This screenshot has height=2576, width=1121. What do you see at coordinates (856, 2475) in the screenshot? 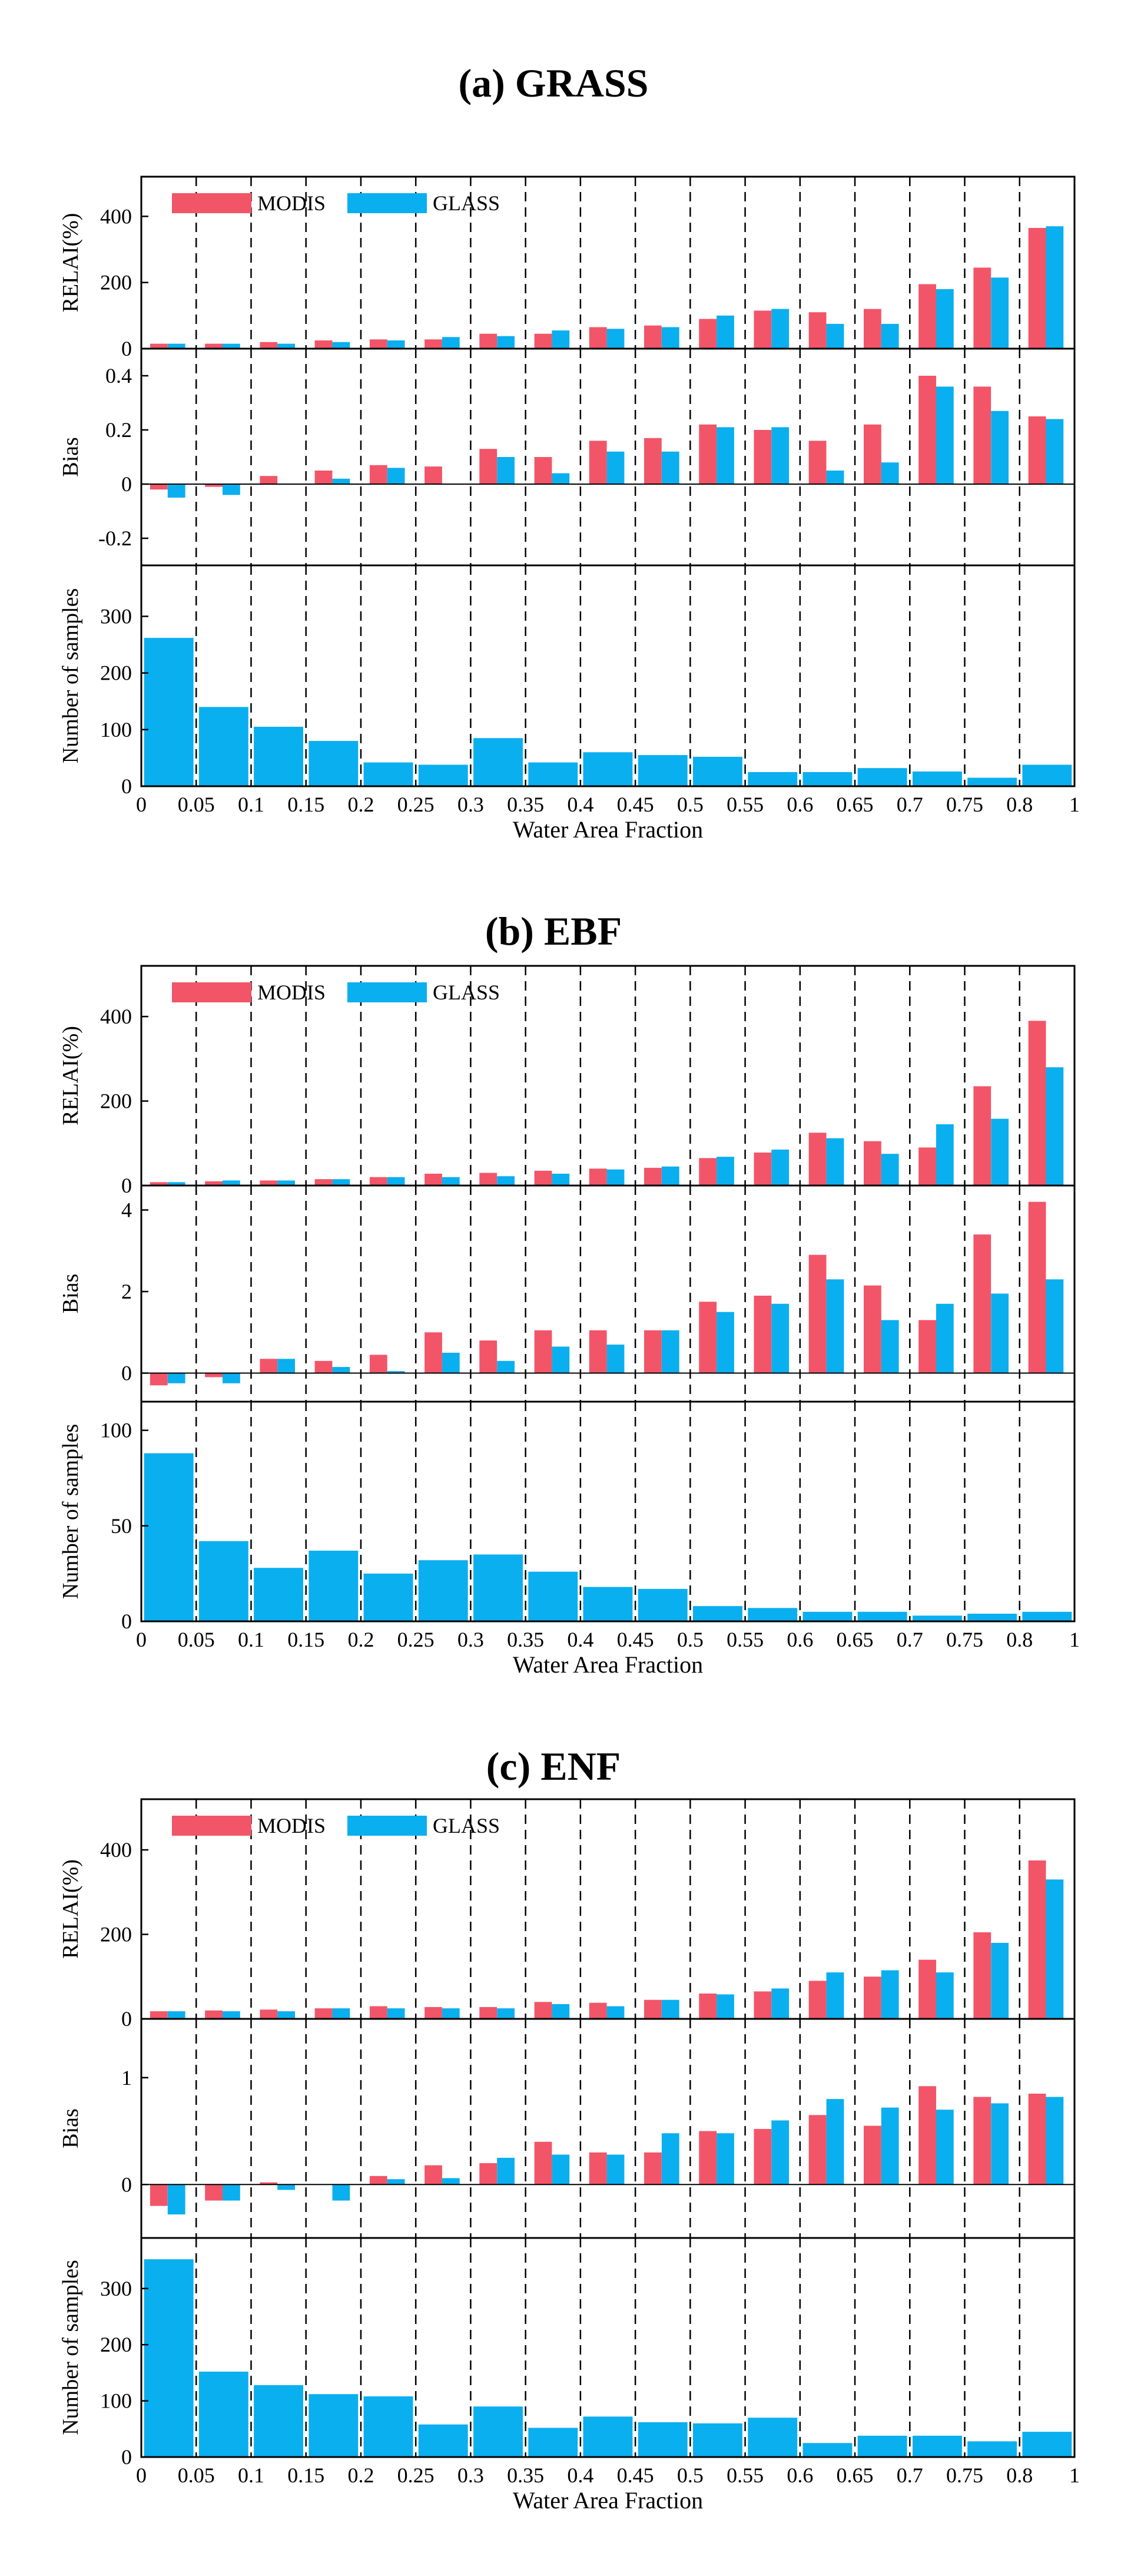
I see `x-tick-label: 0.65` at bounding box center [856, 2475].